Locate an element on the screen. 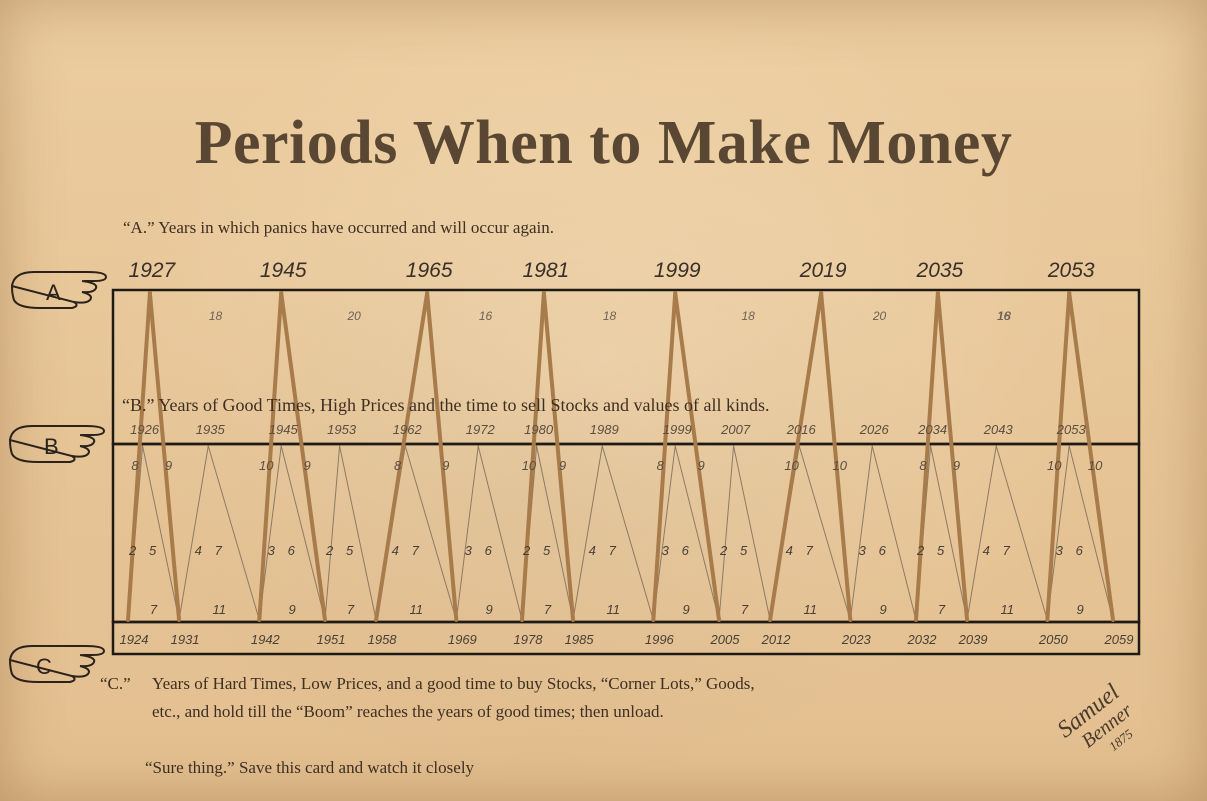 Image resolution: width=1207 pixels, height=801 pixels. signature: Samuel Benner 1875 is located at coordinates (1095, 716).